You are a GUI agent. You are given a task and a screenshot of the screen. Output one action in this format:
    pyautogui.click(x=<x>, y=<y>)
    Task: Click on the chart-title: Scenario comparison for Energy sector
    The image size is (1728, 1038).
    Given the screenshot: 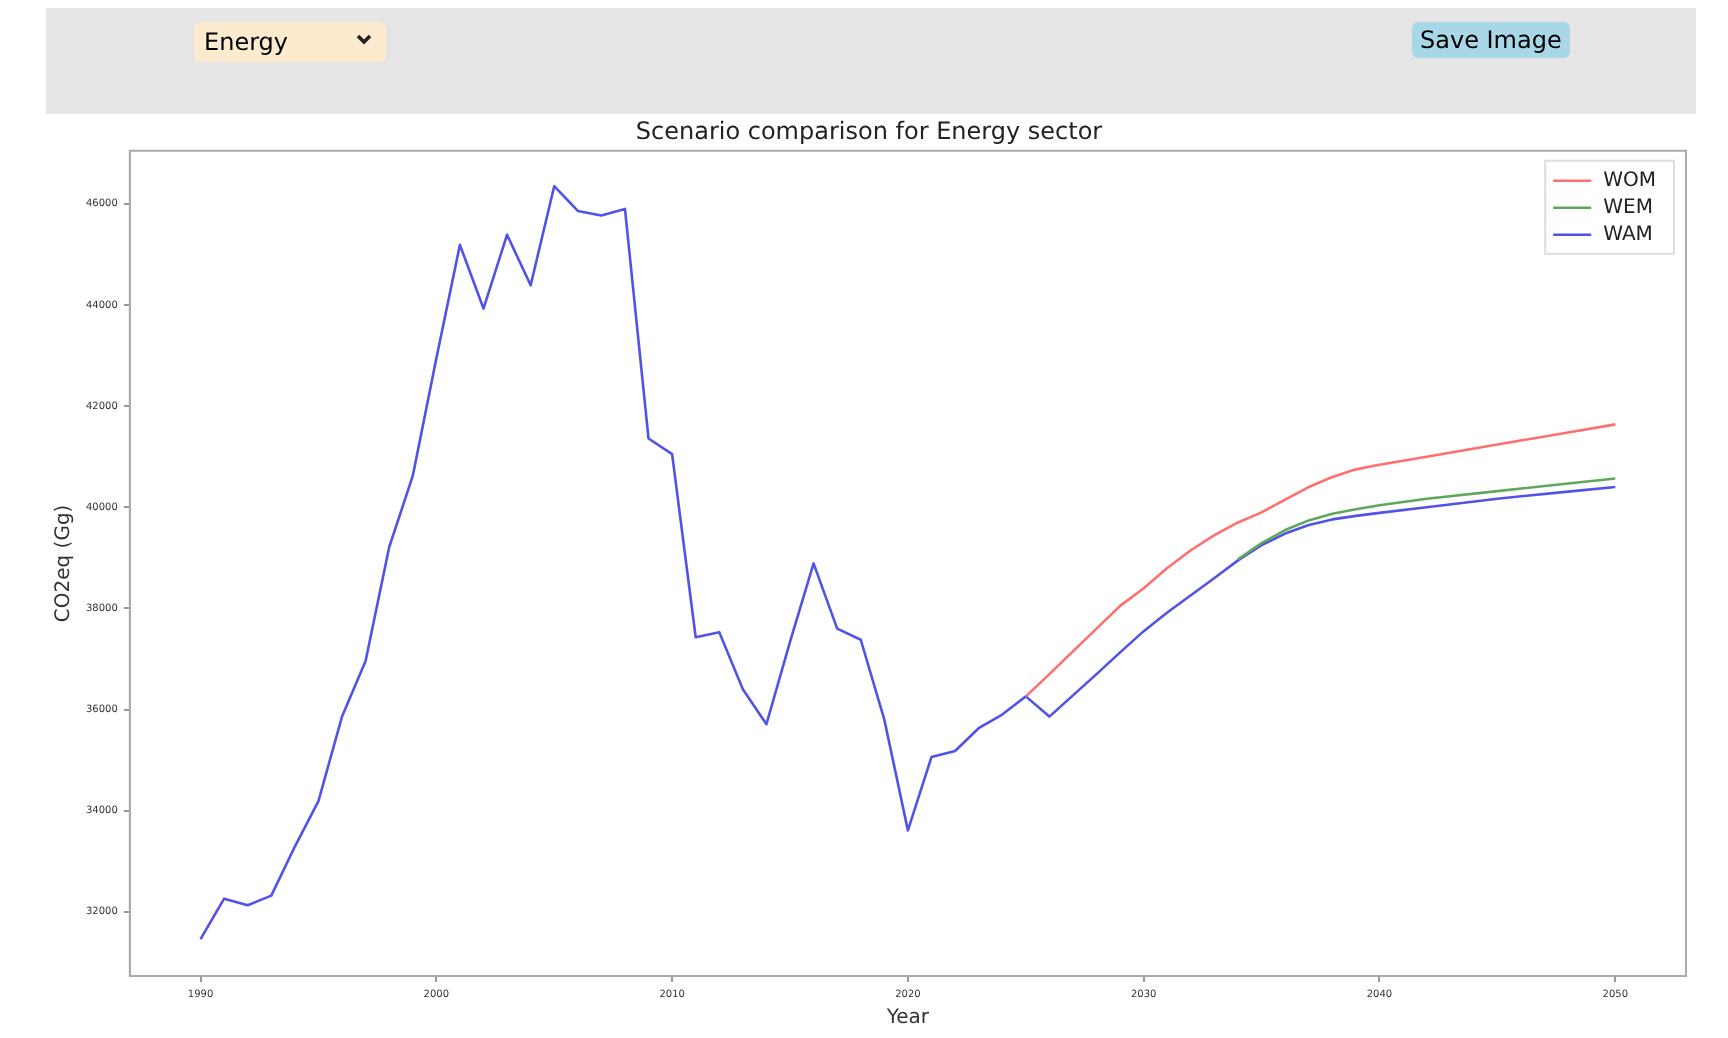 What is the action you would take?
    pyautogui.click(x=869, y=130)
    